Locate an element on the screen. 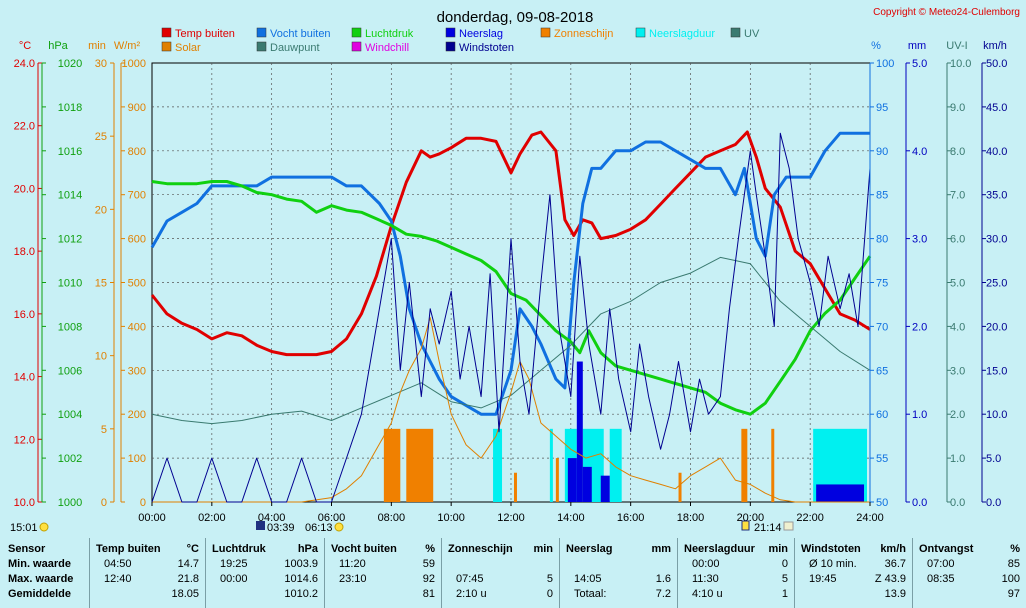  humidity-axis-tick-label: 60 is located at coordinates (882, 415).